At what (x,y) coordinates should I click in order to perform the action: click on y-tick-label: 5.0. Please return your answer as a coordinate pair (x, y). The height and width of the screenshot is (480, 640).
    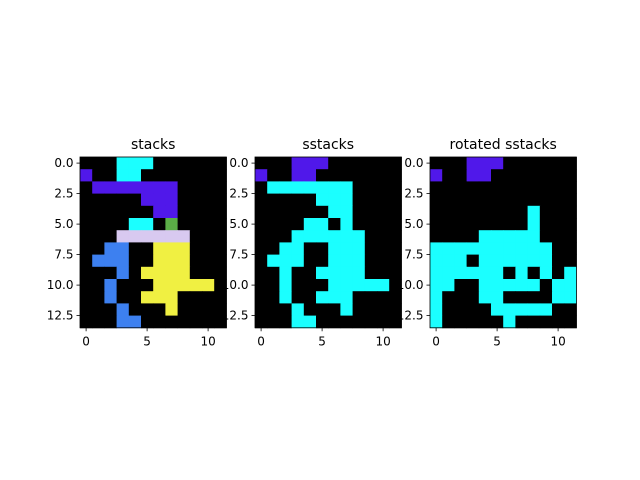
    Looking at the image, I should click on (413, 224).